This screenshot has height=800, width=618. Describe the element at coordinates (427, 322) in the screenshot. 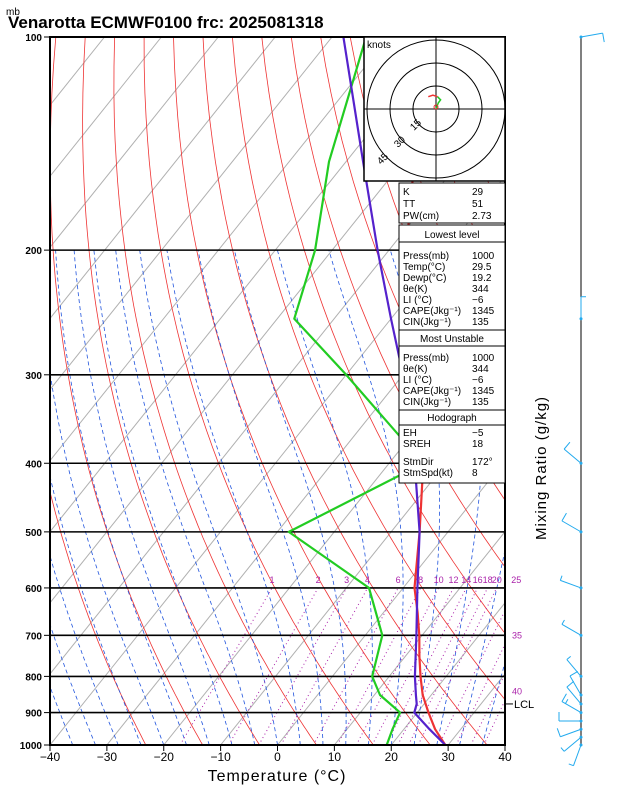

I see `lowest-row-label: CIN(Jkg⁻¹)` at that location.